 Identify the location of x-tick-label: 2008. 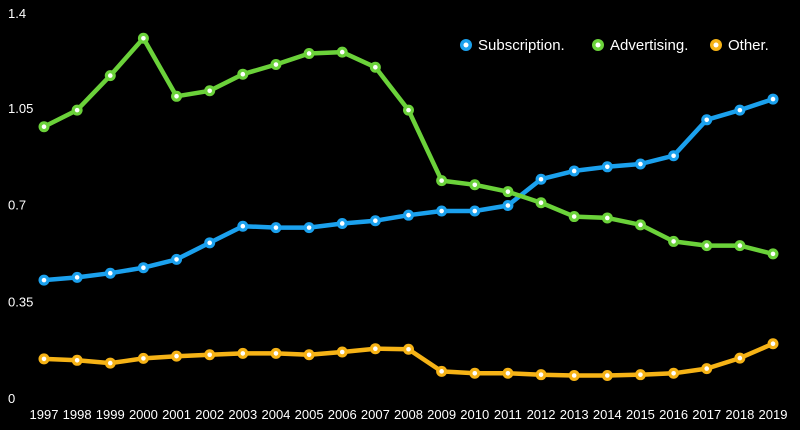
(408, 414).